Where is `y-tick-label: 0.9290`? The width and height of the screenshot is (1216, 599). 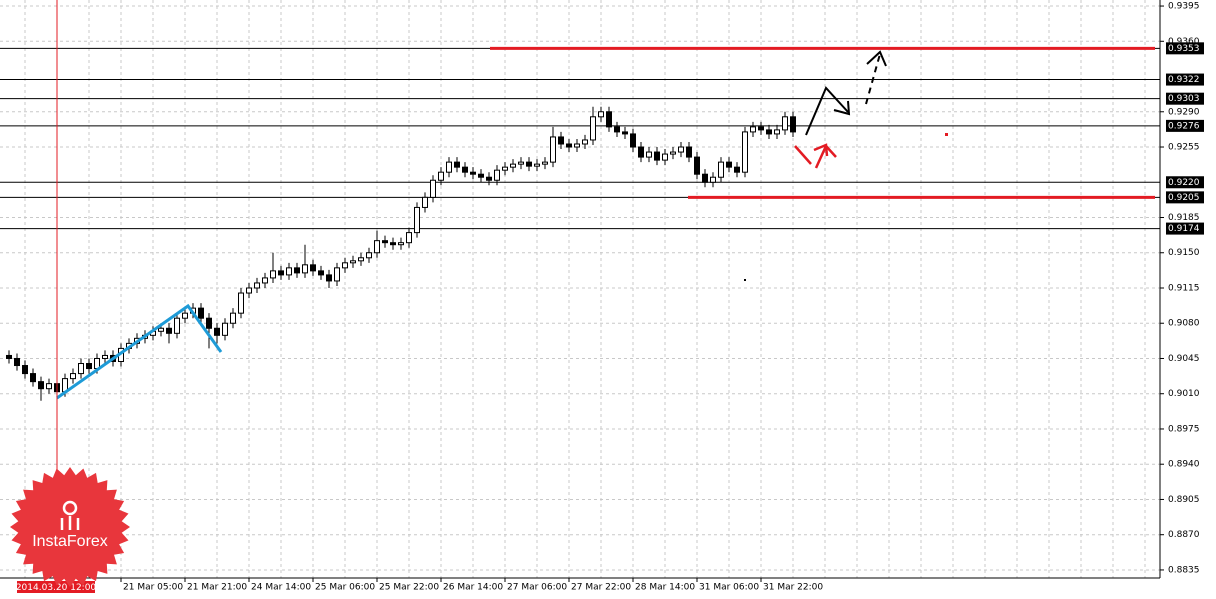 y-tick-label: 0.9290 is located at coordinates (1184, 112).